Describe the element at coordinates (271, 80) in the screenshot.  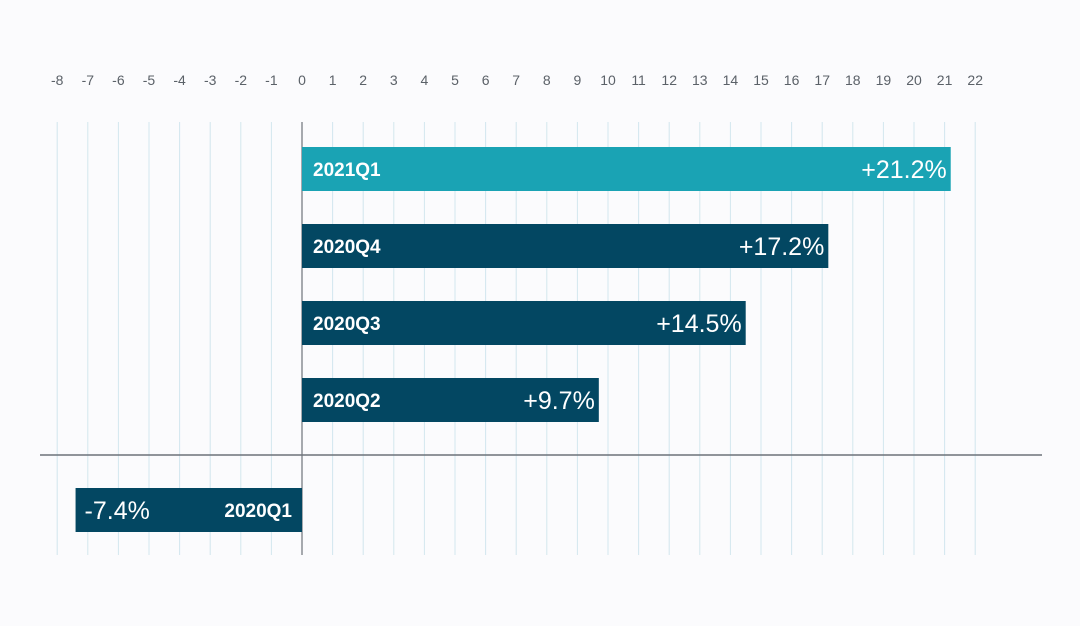
I see `x-tick-label: -1` at that location.